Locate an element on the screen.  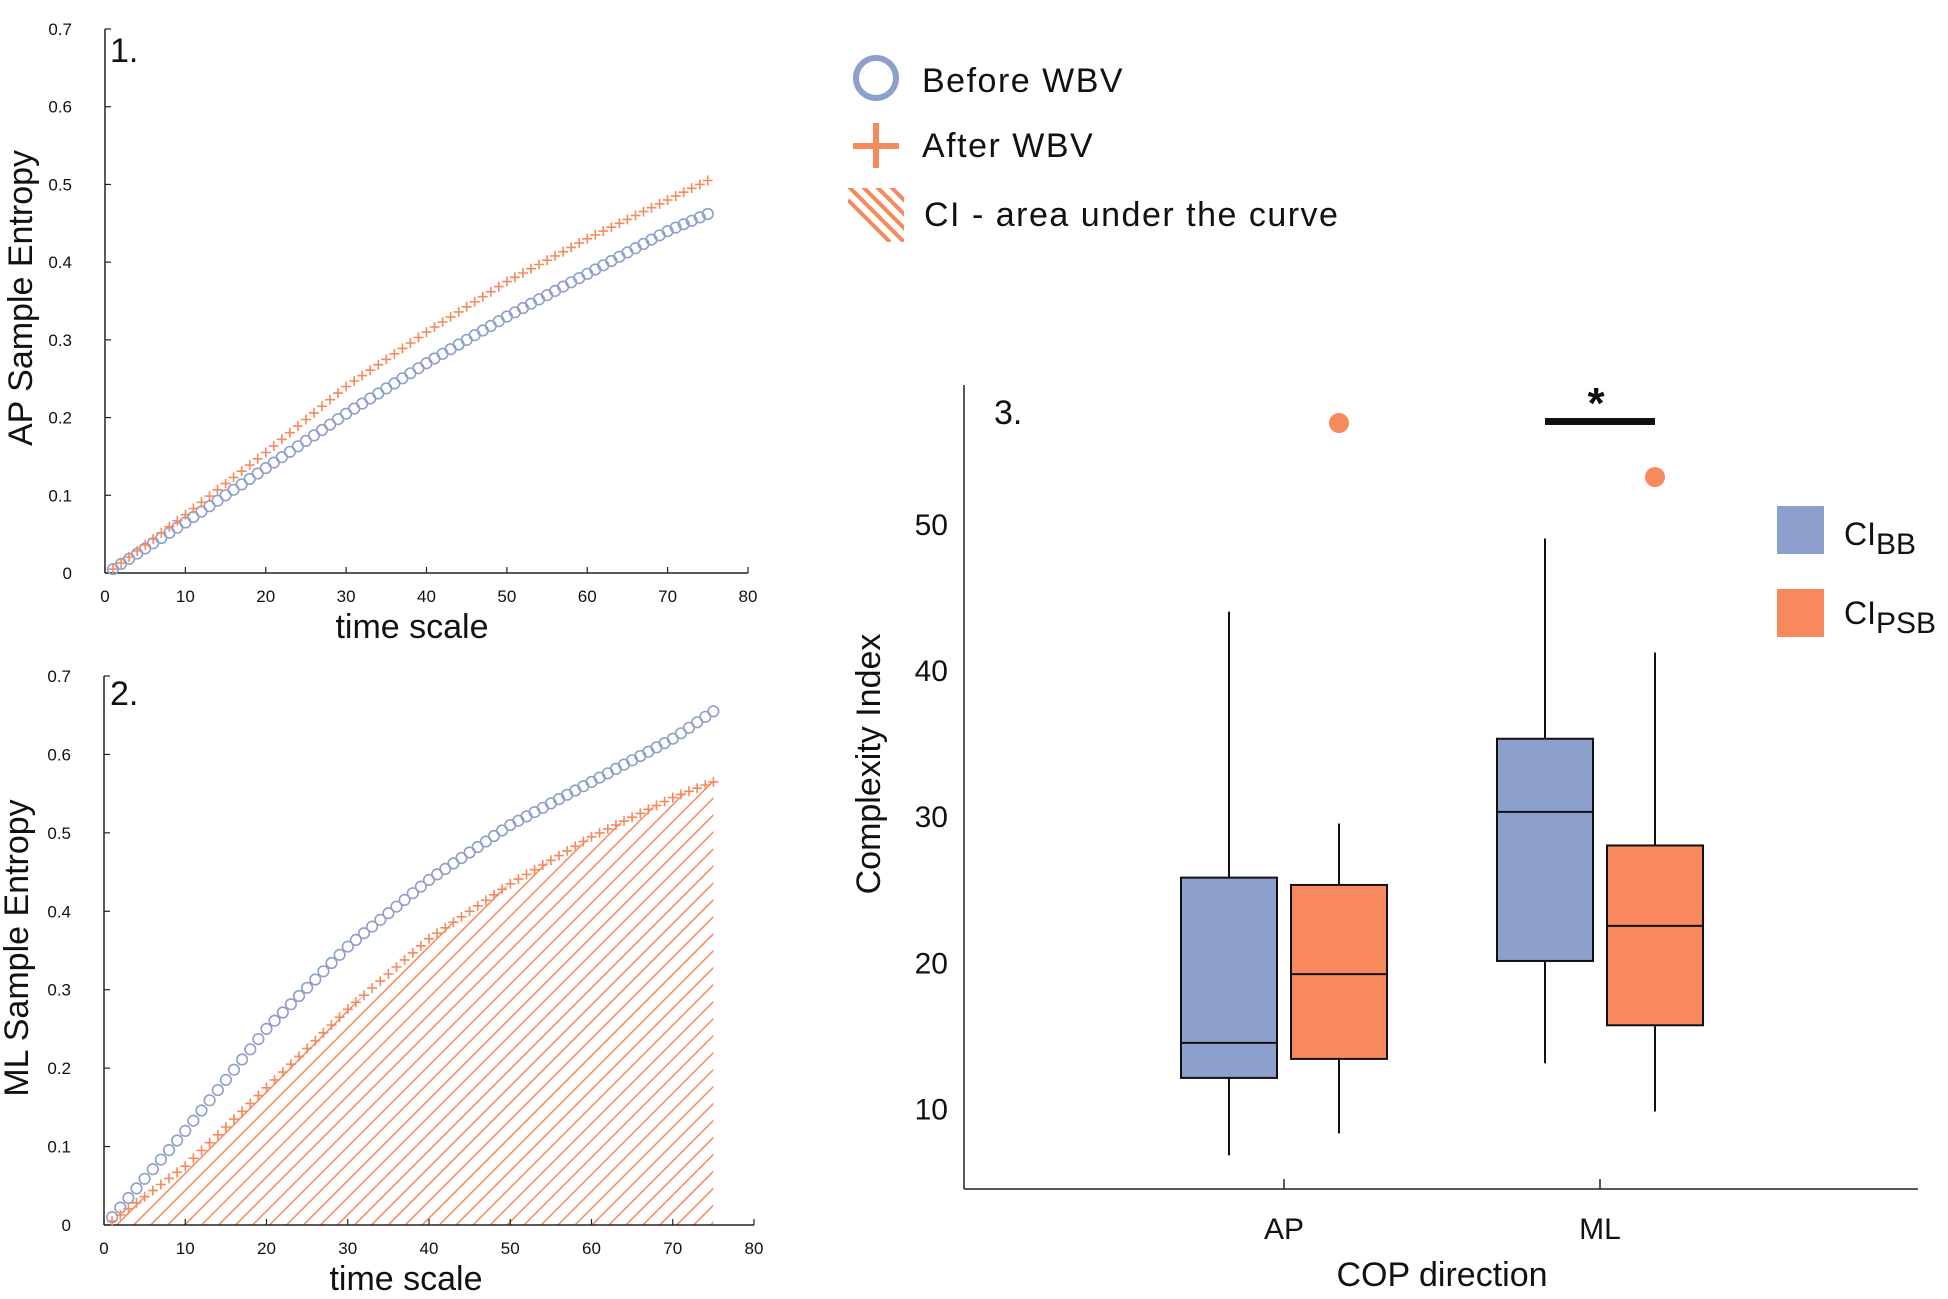
y-tick-label: 0.2 is located at coordinates (60, 418).